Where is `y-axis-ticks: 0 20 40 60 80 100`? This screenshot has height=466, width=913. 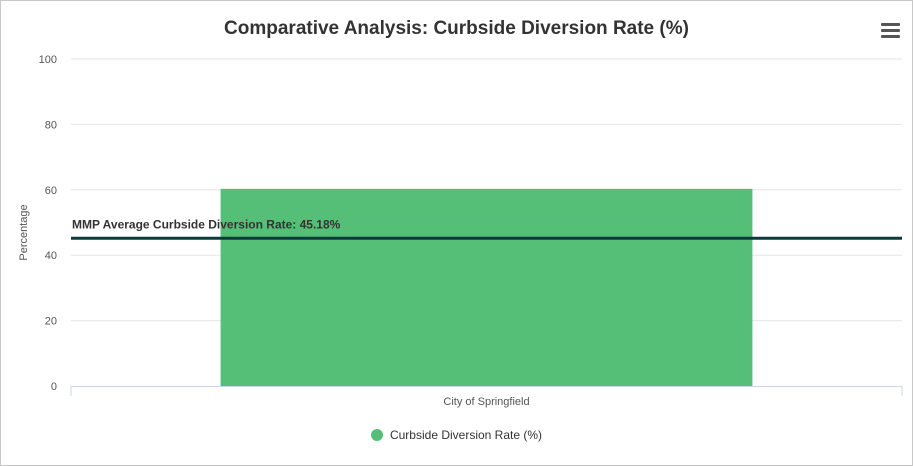 y-axis-ticks: 0 20 40 60 80 100 is located at coordinates (48, 223).